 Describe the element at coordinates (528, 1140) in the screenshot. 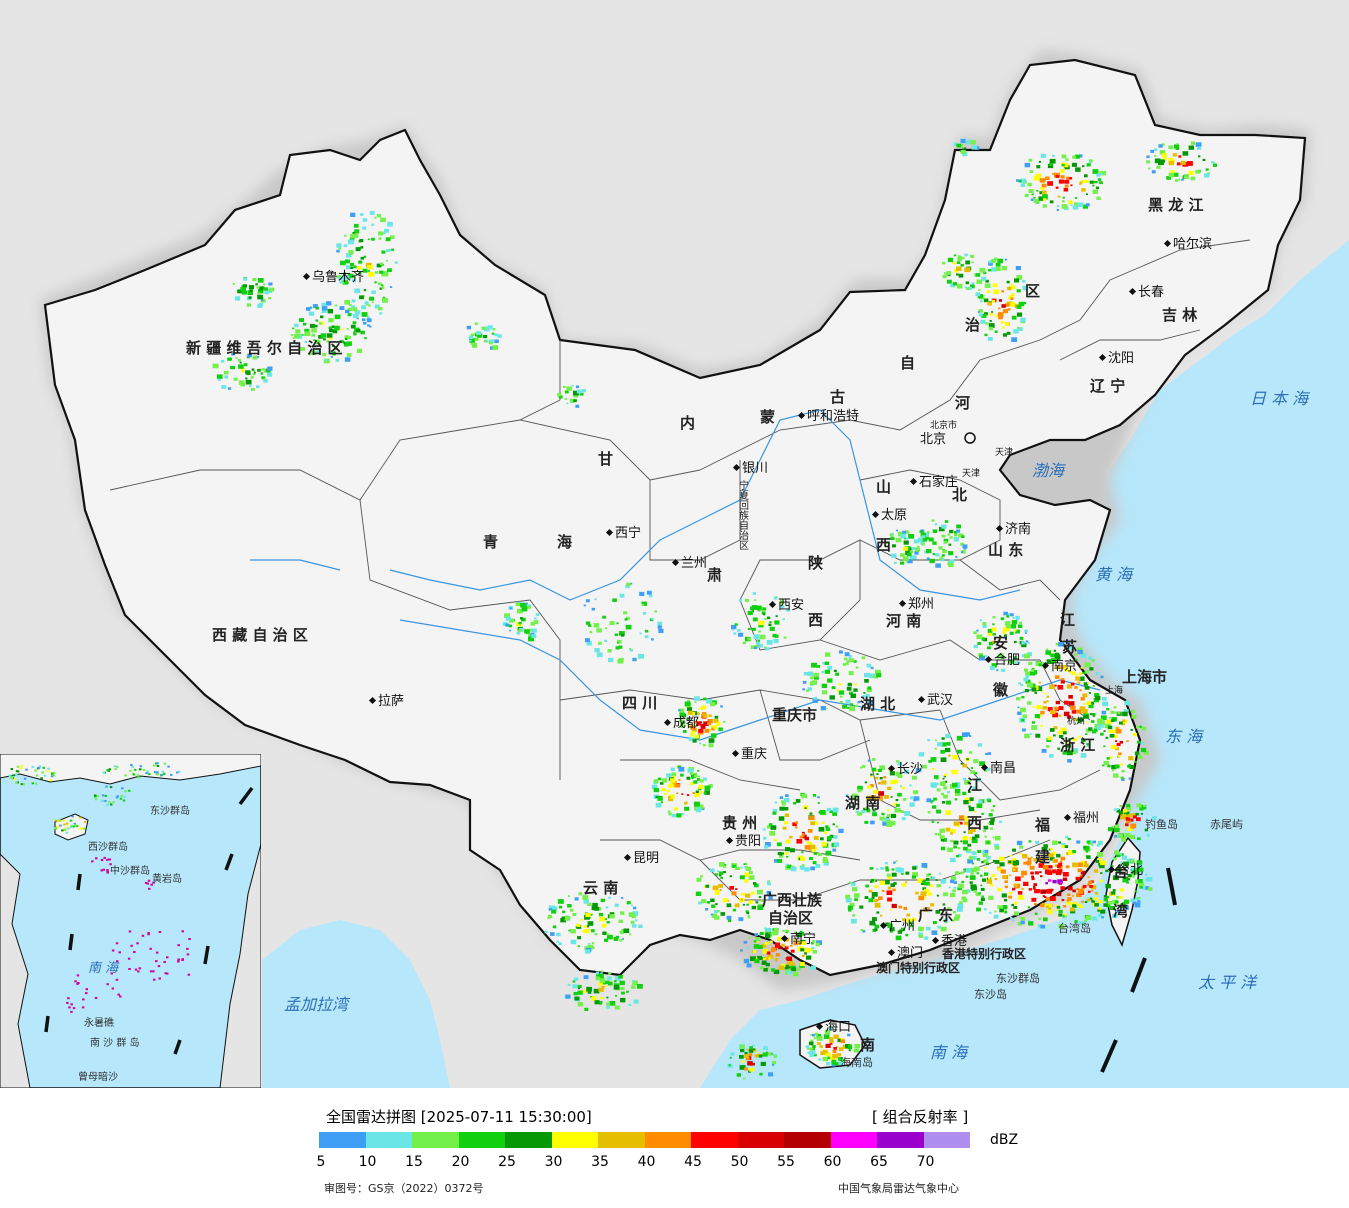

I see `color-scale-swatch` at that location.